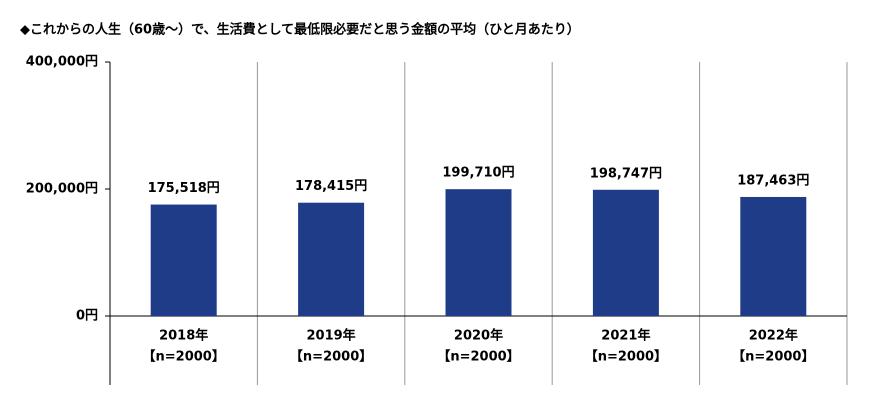  What do you see at coordinates (773, 180) in the screenshot?
I see `value-label: 187,463円` at bounding box center [773, 180].